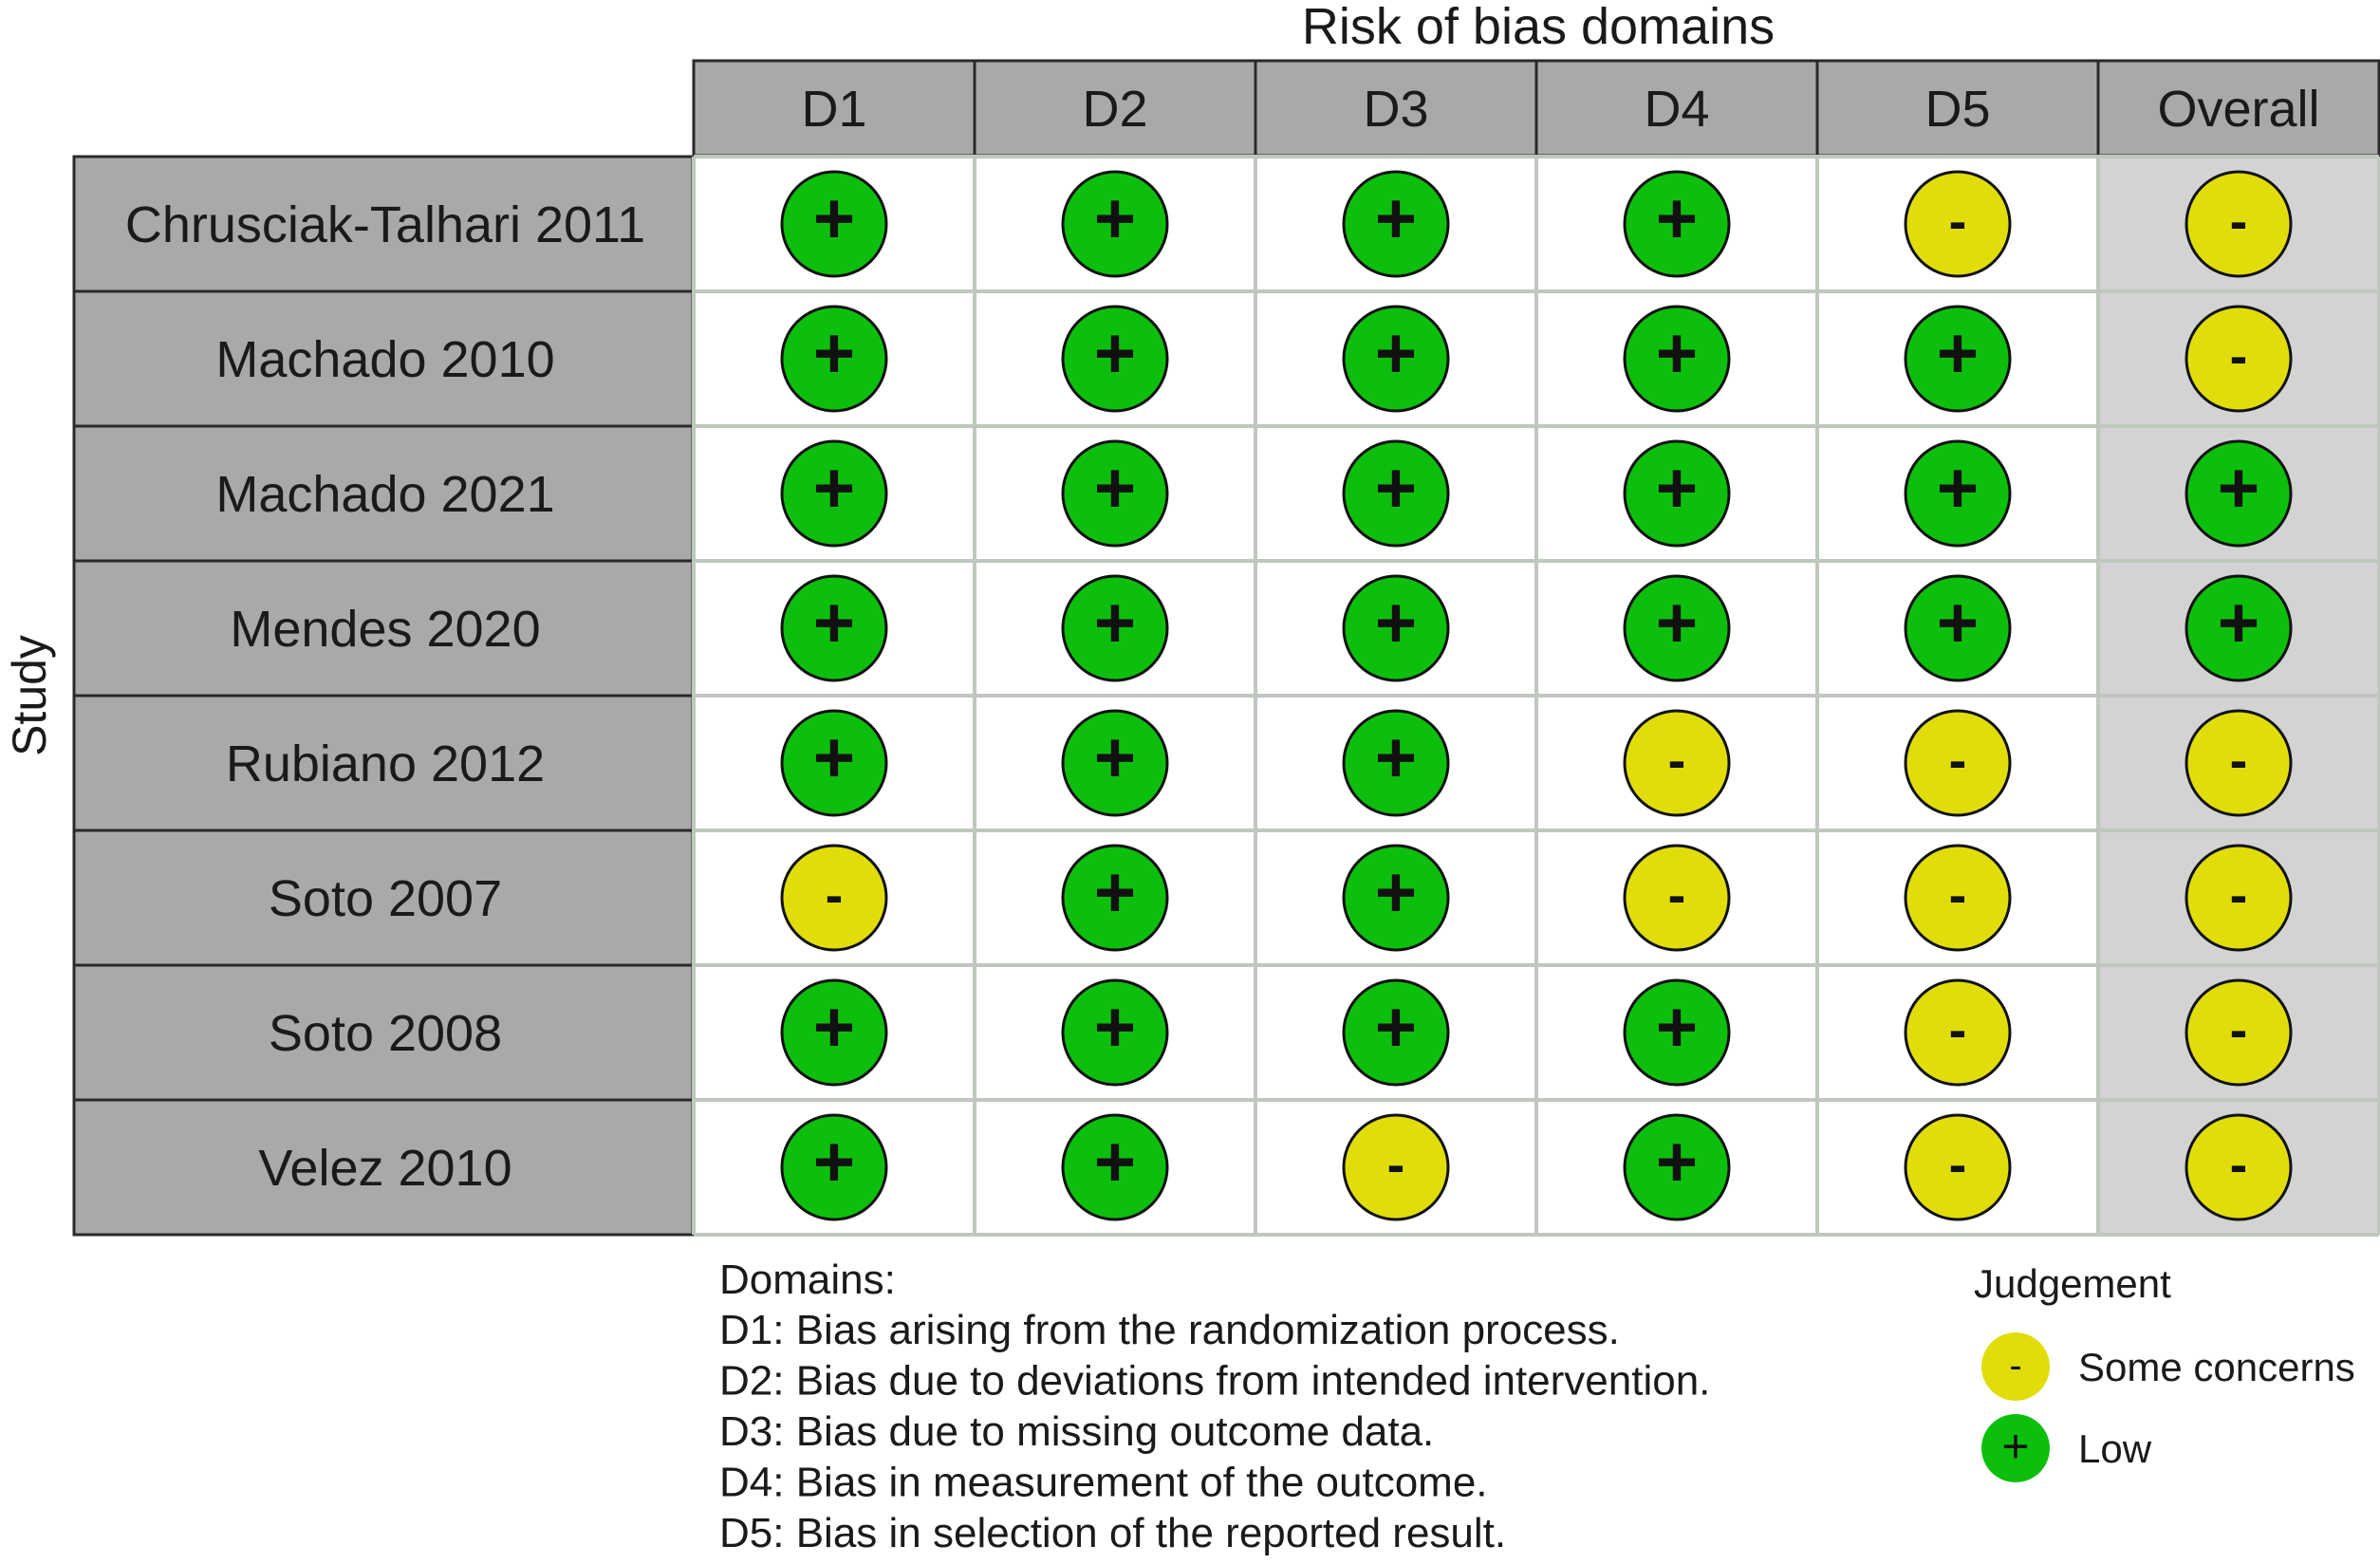 The height and width of the screenshot is (1564, 2380). What do you see at coordinates (2015, 1366) in the screenshot?
I see `legend-some-concerns-marker` at bounding box center [2015, 1366].